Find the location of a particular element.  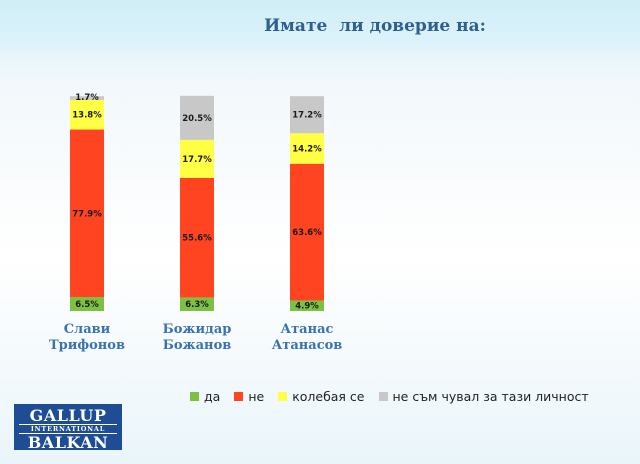

x-tick-label-line: Божидар is located at coordinates (197, 329).